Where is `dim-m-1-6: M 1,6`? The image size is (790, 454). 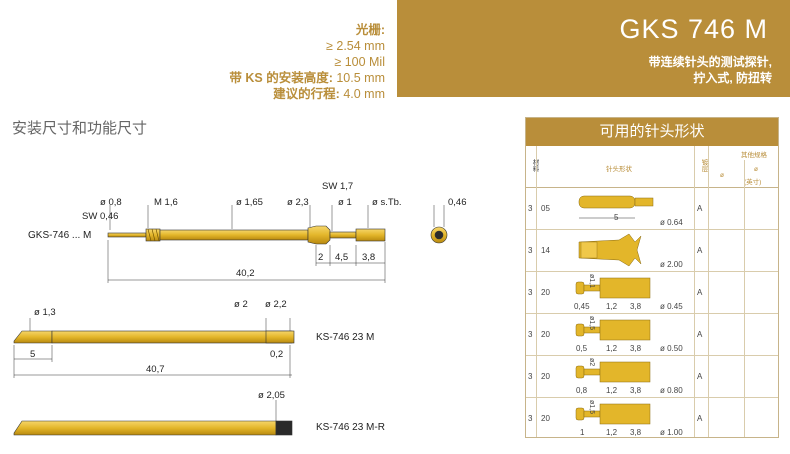 dim-m-1-6: M 1,6 is located at coordinates (166, 202).